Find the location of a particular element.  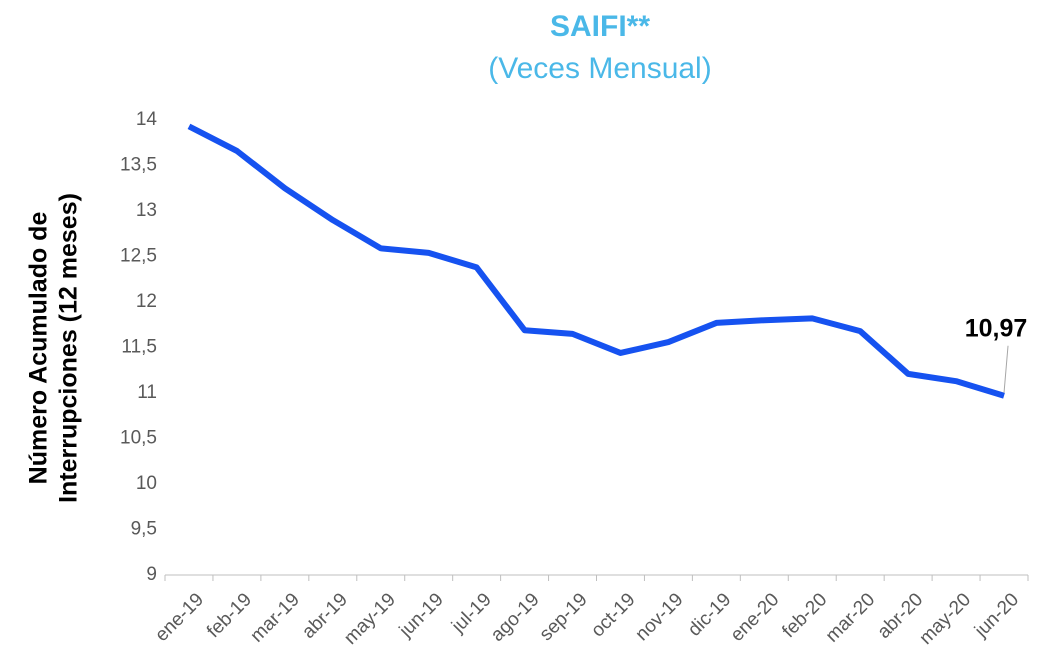

y-tick-label: 12 is located at coordinates (146, 301).